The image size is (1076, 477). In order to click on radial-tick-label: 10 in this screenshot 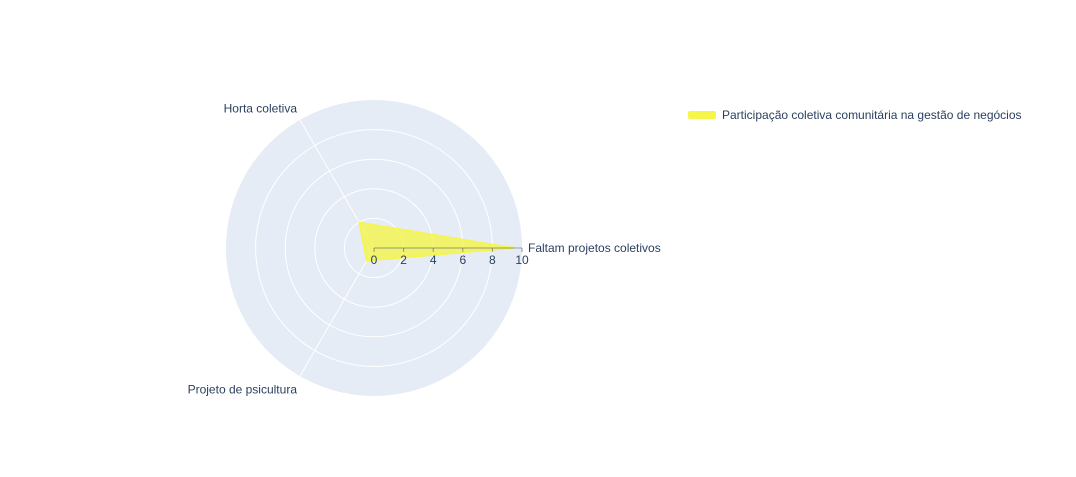, I will do `click(522, 260)`.